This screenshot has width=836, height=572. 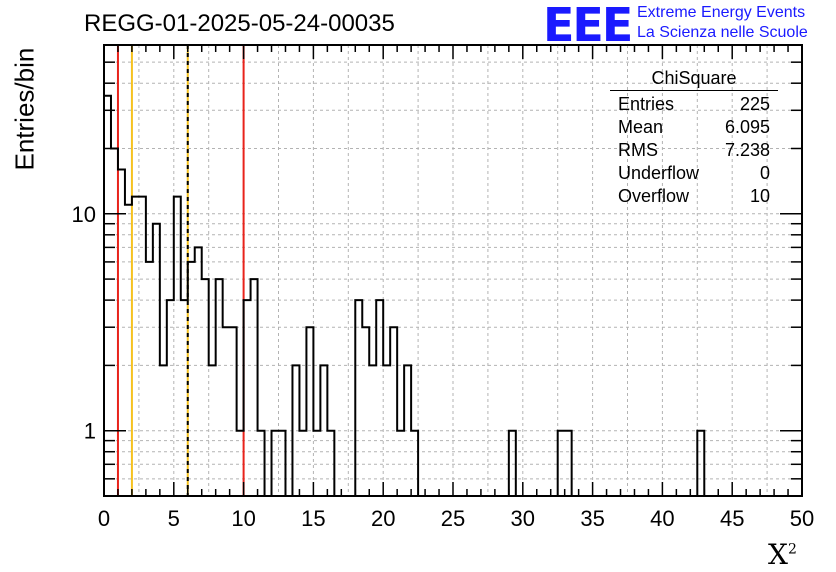 I want to click on stats-label: Underflow, so click(x=659, y=173).